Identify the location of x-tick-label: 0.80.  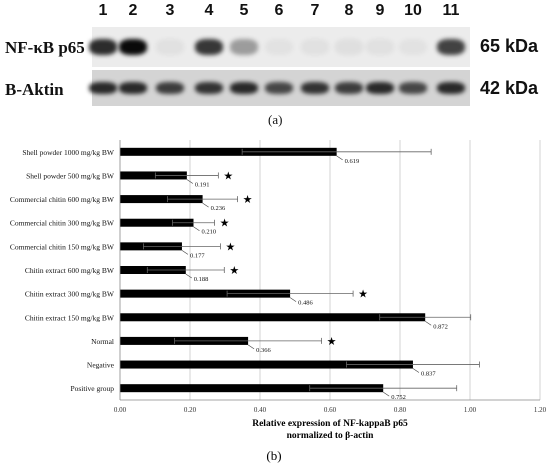
(400, 410).